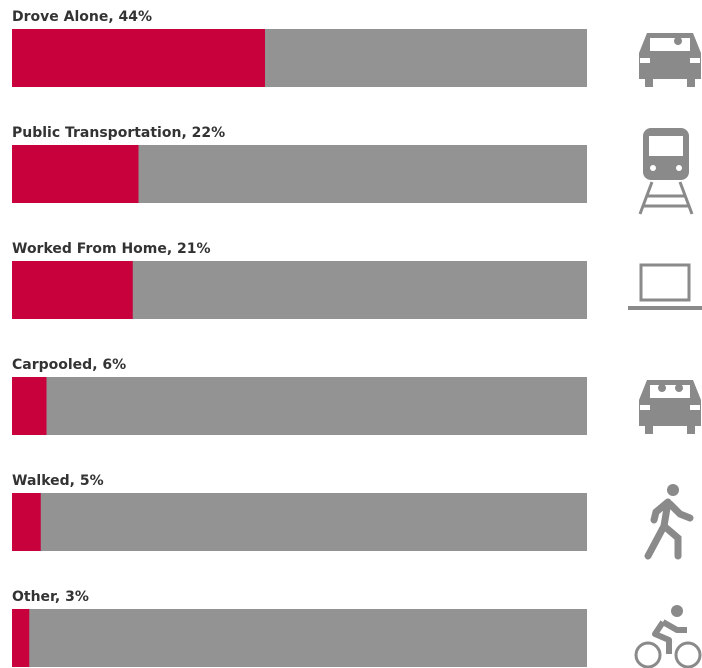  I want to click on icon-carpool, so click(670, 407).